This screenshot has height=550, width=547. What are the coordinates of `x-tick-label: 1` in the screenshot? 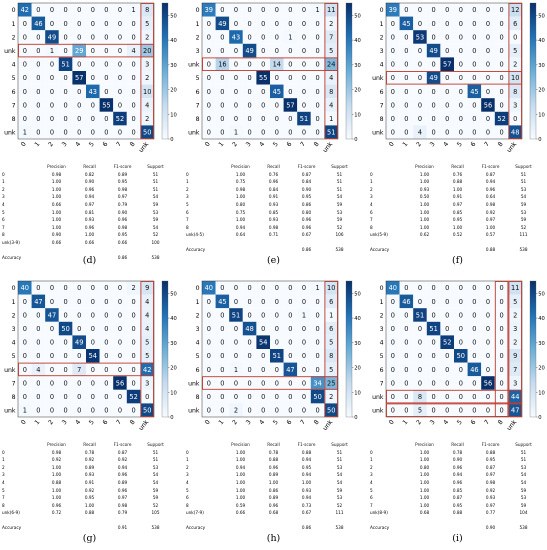 It's located at (406, 423).